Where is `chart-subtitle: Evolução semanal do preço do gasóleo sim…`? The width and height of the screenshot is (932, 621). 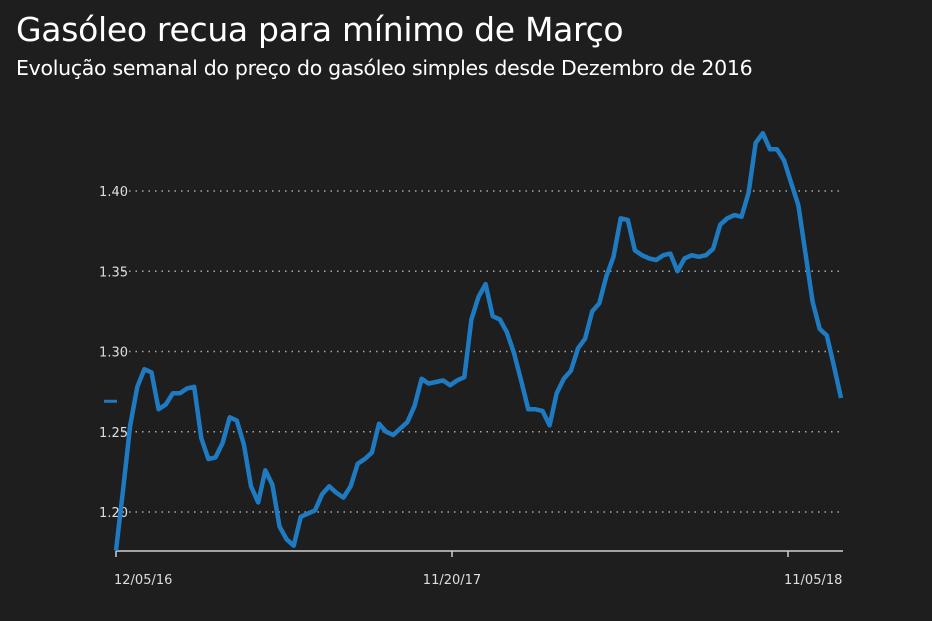
chart-subtitle: Evolução semanal do preço do gasóleo sim… is located at coordinates (384, 68).